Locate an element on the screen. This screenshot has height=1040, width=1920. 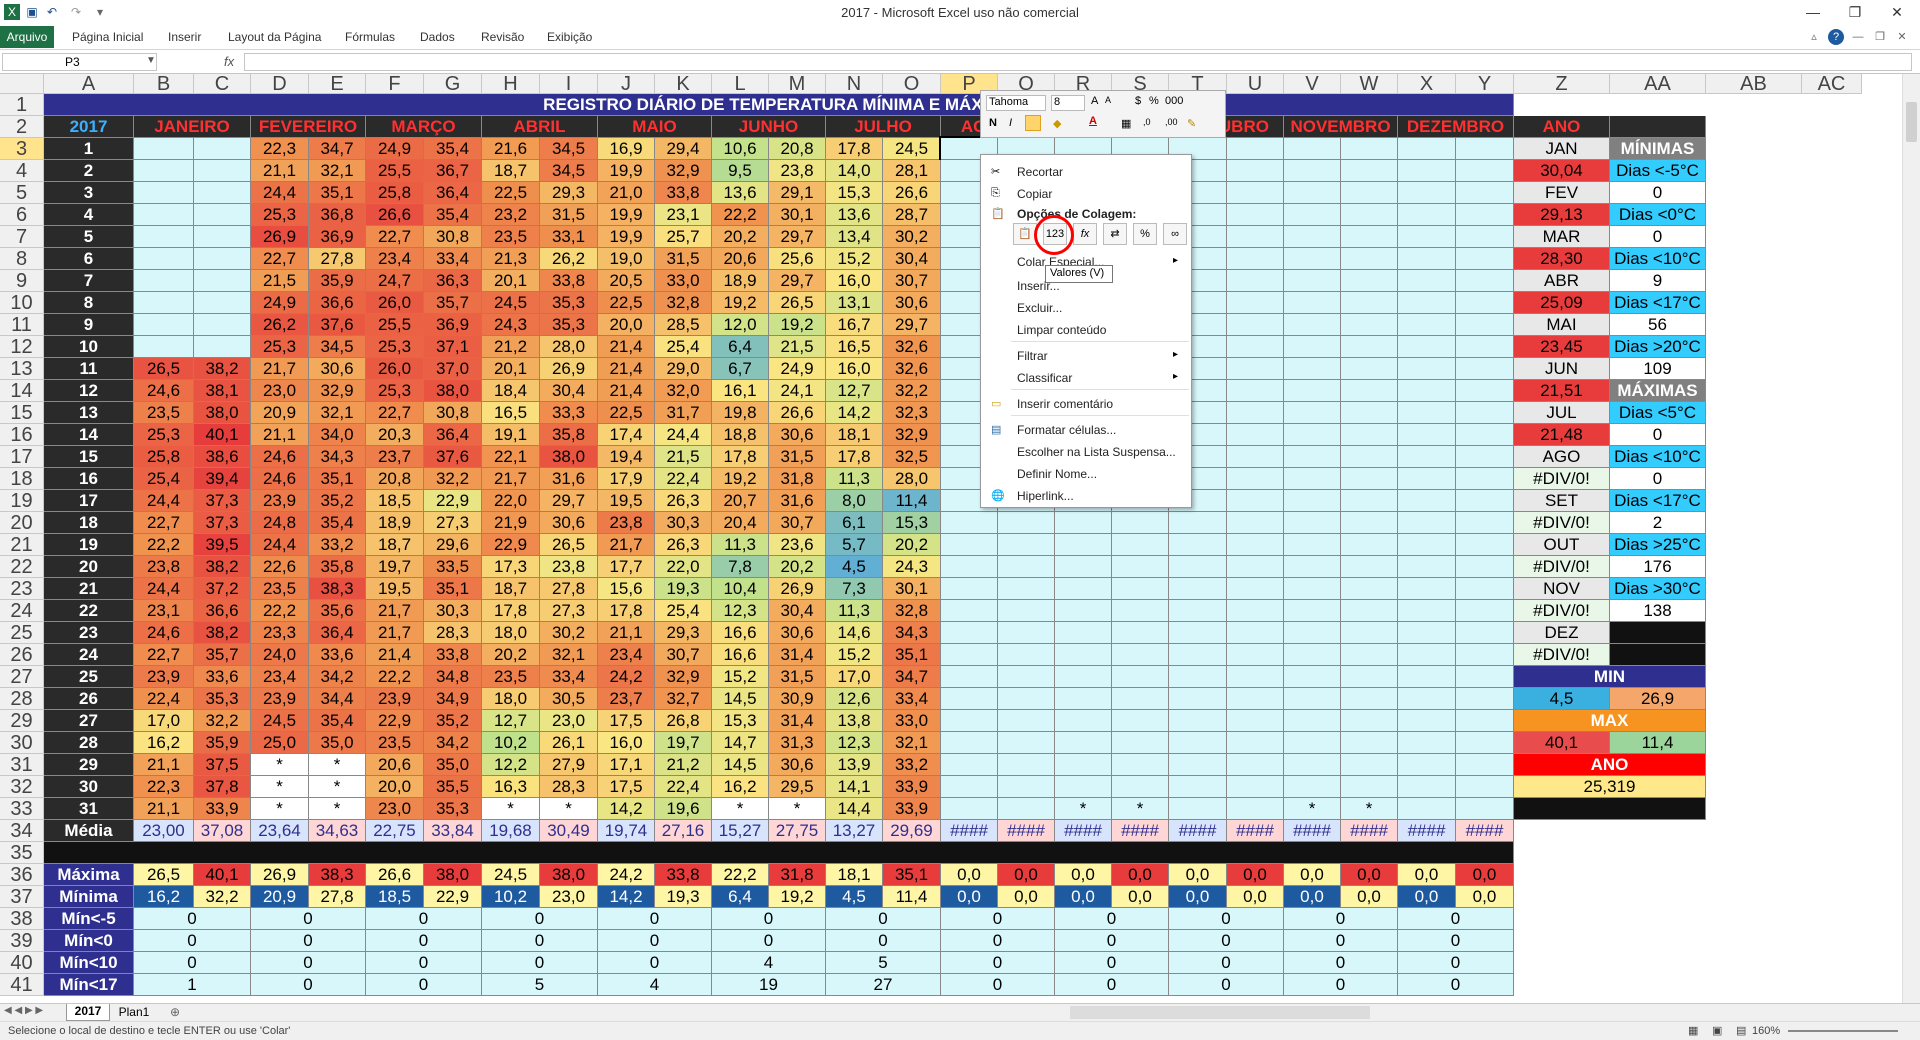
row-header-17: 17 is located at coordinates (22, 457).